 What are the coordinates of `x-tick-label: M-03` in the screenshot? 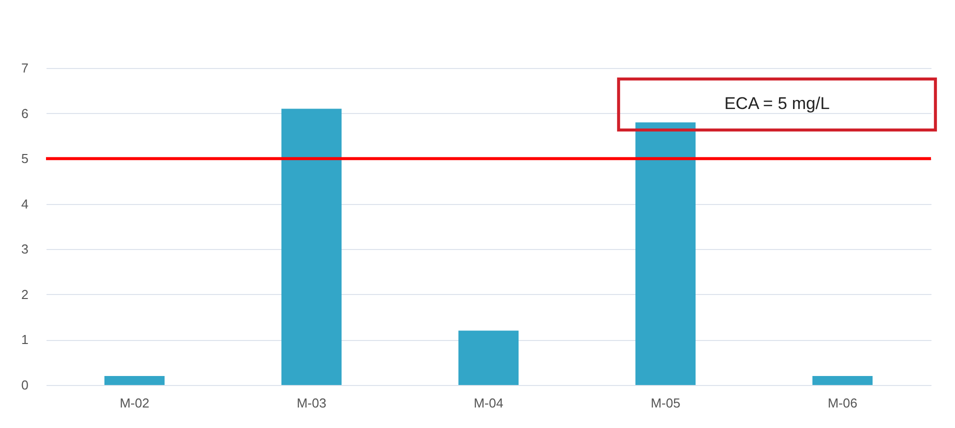 It's located at (311, 403).